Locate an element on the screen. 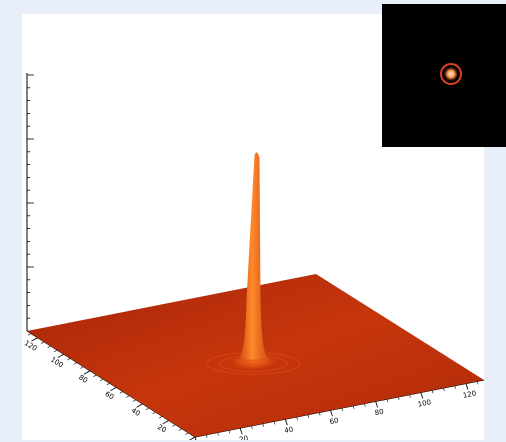 This screenshot has width=506, height=442. x-tick-label: 120 is located at coordinates (469, 394).